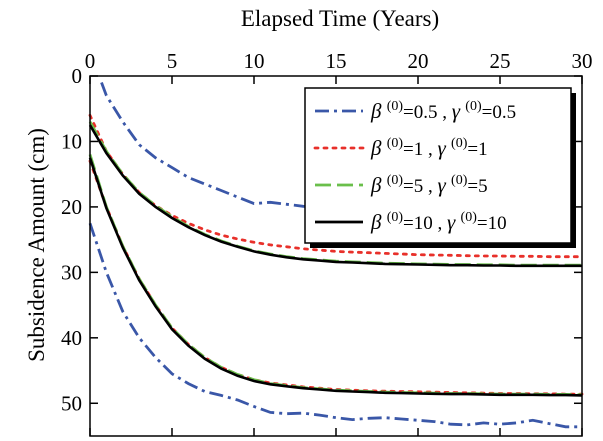 This screenshot has height=441, width=603. I want to click on legend-label-2: β (0)=1 , γ (0)=1, so click(429, 148).